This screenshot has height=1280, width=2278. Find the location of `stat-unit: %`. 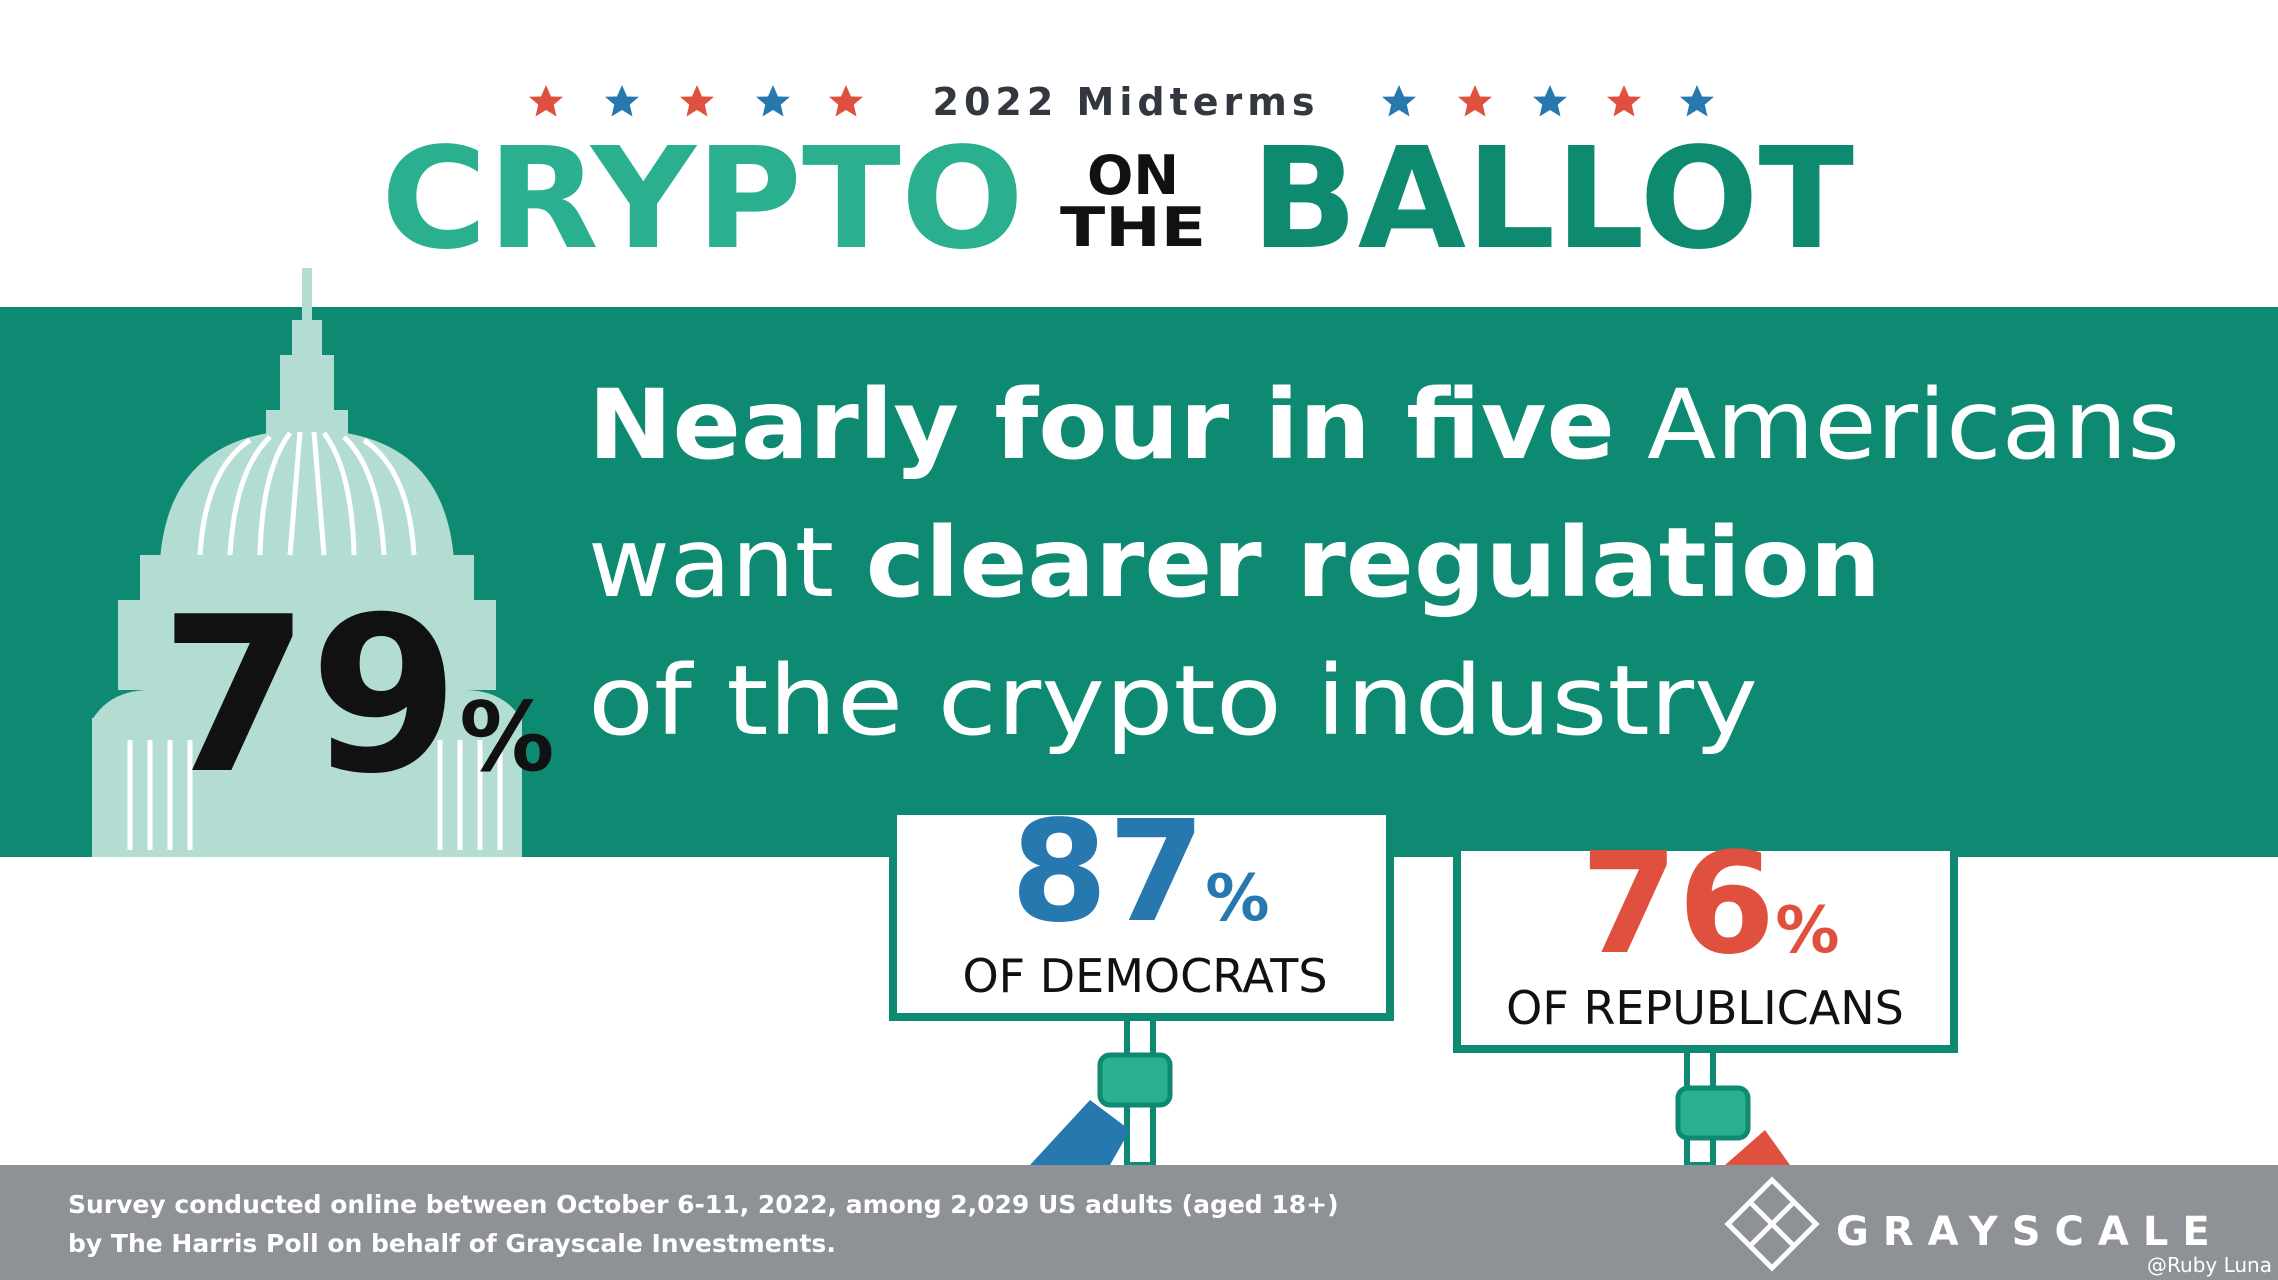

stat-unit: % is located at coordinates (506, 738).